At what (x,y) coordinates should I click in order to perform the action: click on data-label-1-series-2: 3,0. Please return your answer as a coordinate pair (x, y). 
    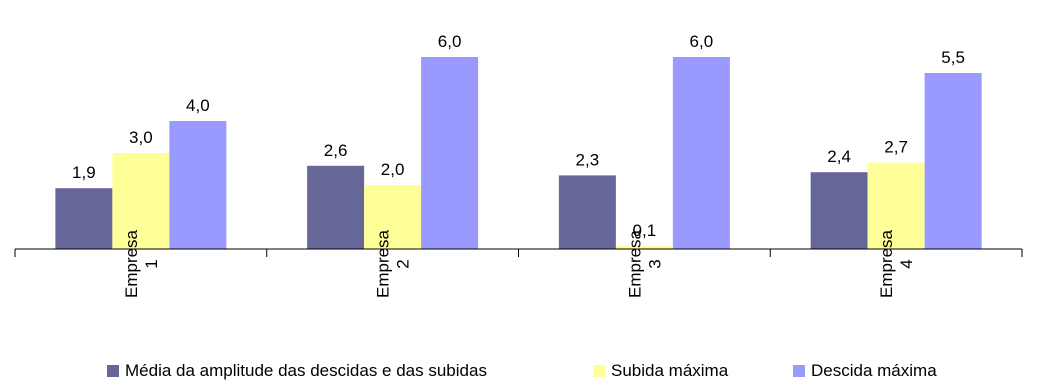
    Looking at the image, I should click on (141, 137).